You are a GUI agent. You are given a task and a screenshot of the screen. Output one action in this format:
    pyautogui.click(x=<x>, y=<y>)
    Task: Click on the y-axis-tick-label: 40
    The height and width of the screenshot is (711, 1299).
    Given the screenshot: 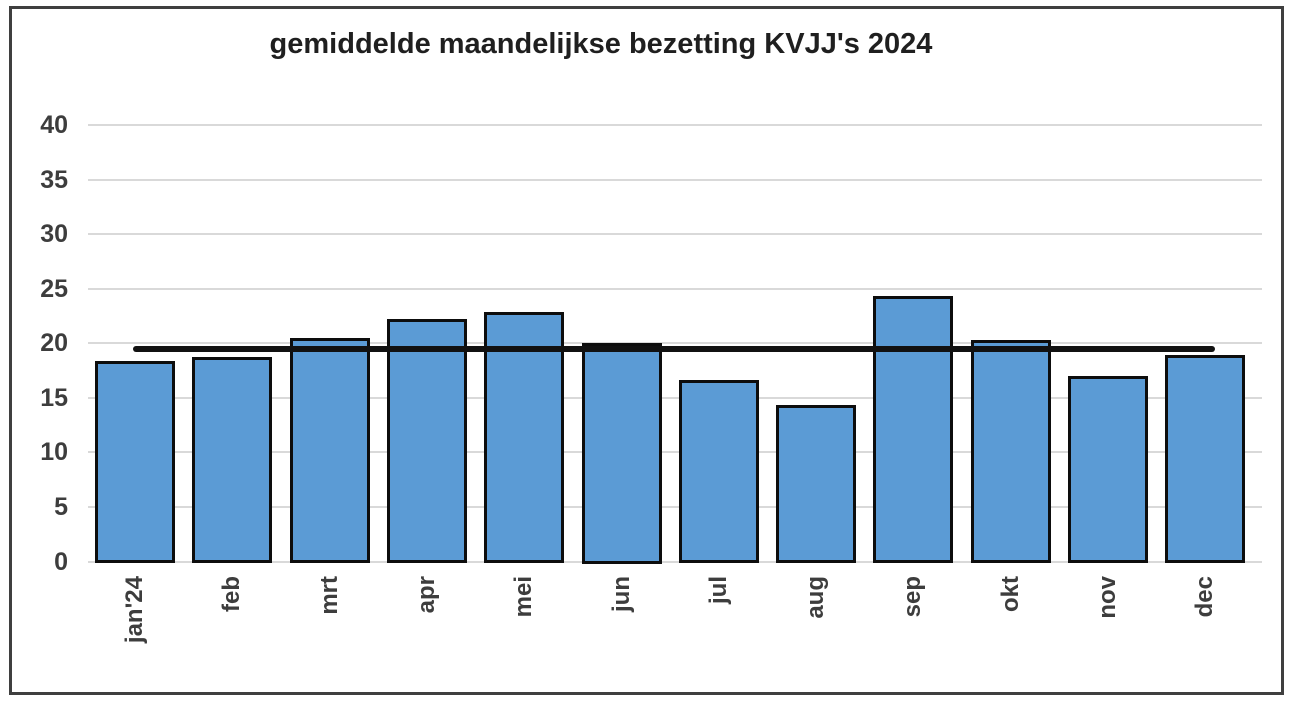 What is the action you would take?
    pyautogui.click(x=54, y=125)
    